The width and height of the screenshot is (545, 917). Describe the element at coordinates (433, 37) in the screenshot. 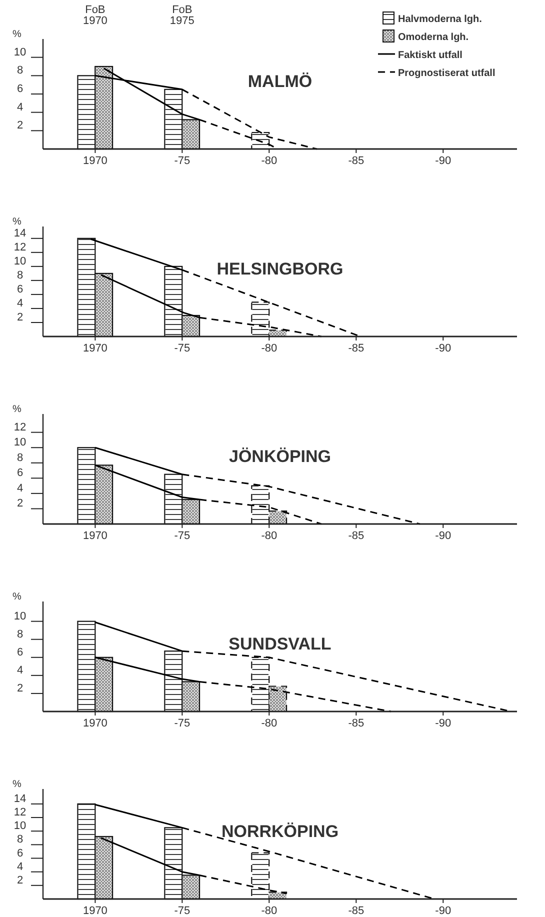

I see `legend-label: Omoderna lgh.` at that location.